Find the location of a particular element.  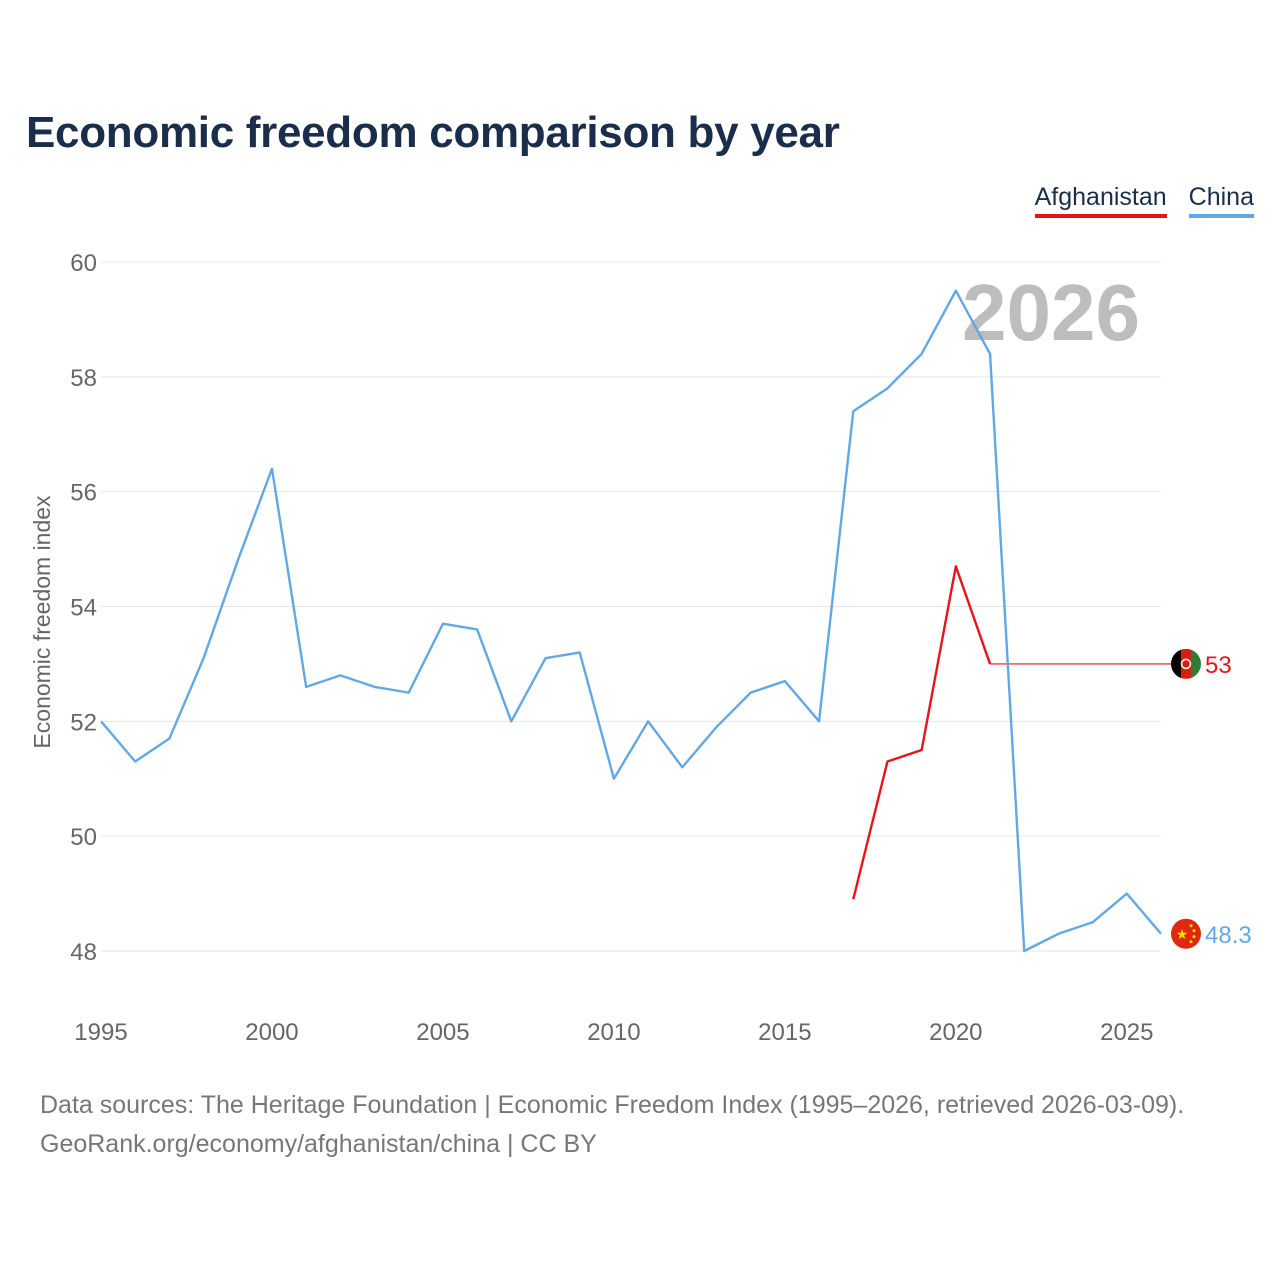

afghanistan-flag-icon is located at coordinates (1186, 663).